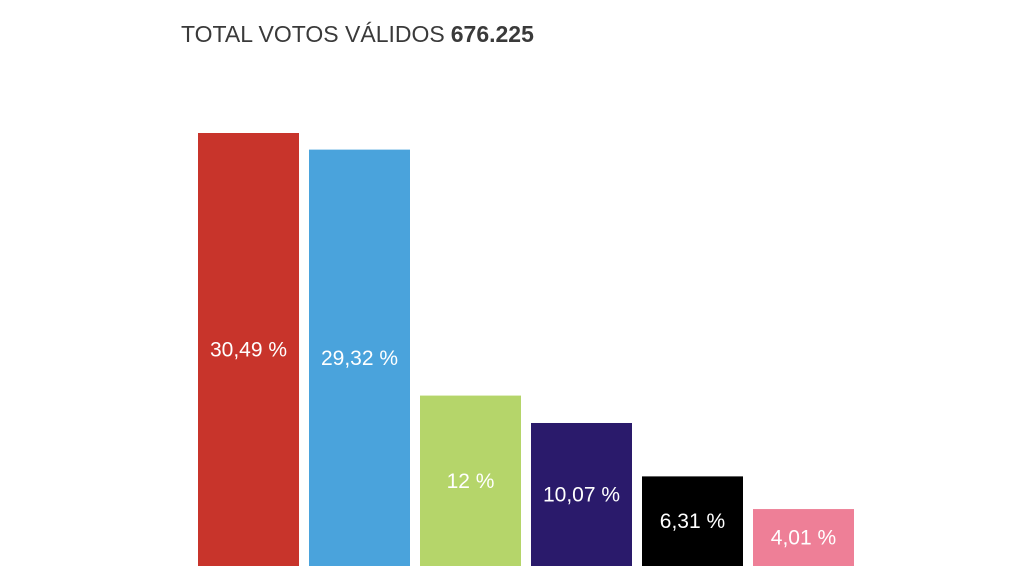  Describe the element at coordinates (492, 34) in the screenshot. I see `chart-title-total: 676.225` at that location.